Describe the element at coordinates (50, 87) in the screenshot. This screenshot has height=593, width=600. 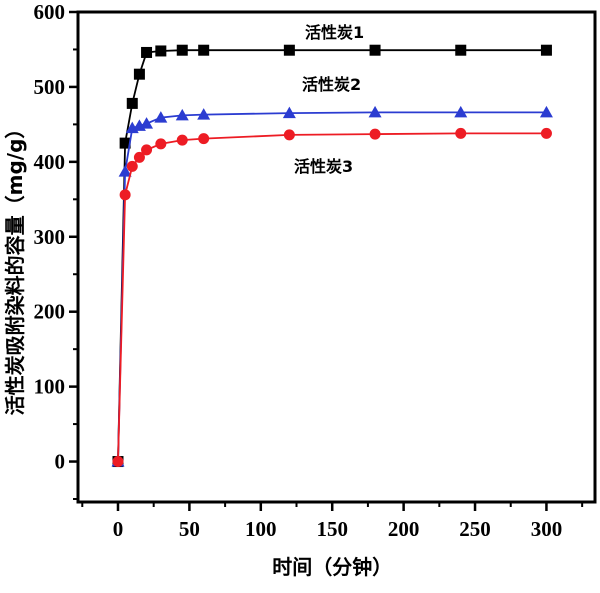
I see `y-axis-tick-label: 500` at that location.